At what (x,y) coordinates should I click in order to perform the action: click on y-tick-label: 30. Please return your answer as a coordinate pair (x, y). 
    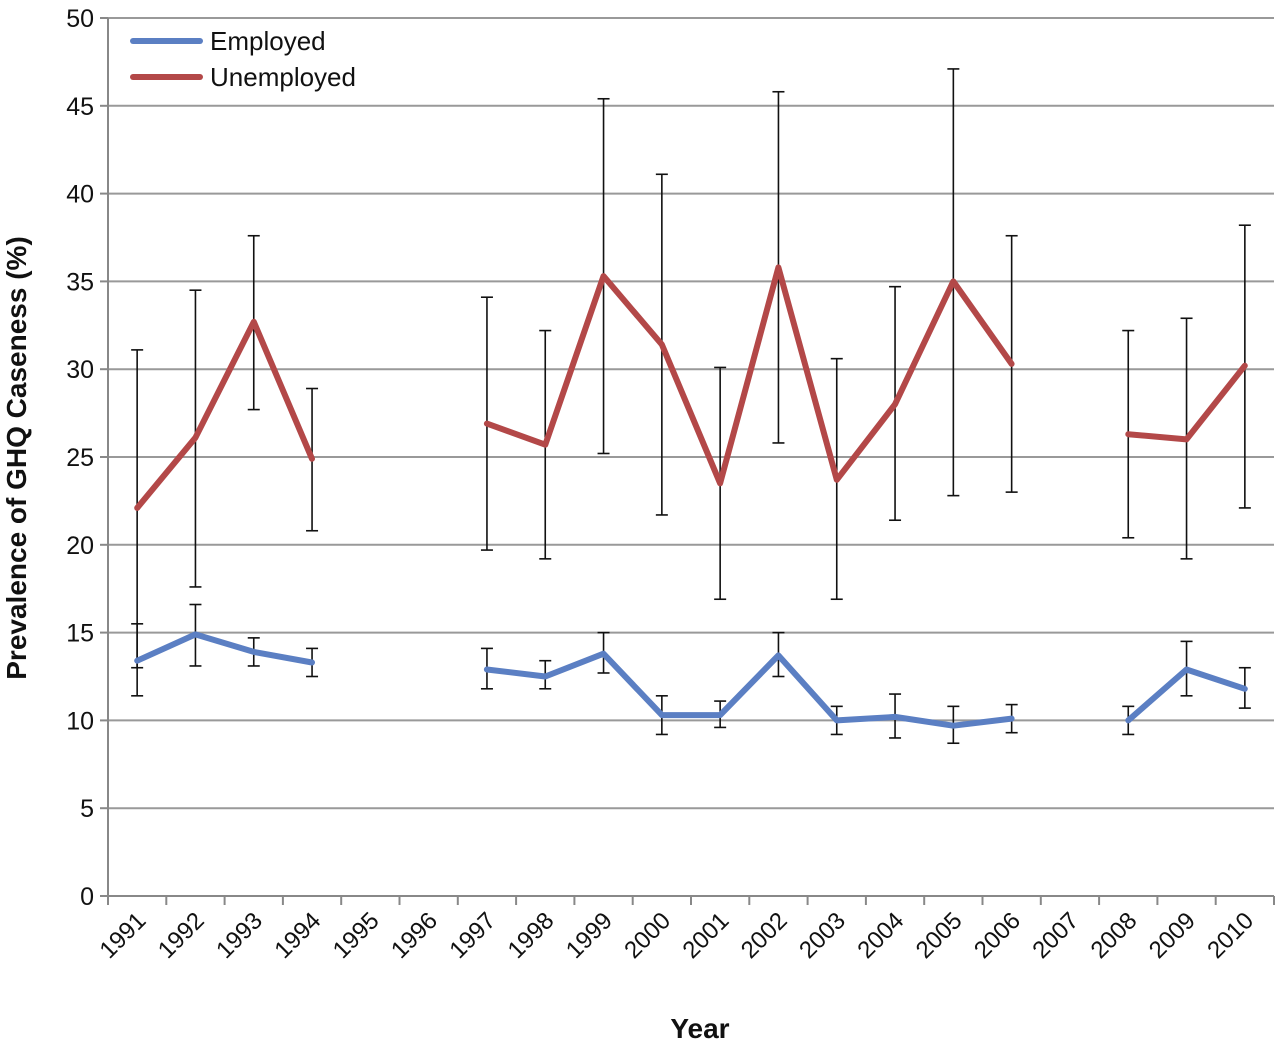
    Looking at the image, I should click on (80, 370).